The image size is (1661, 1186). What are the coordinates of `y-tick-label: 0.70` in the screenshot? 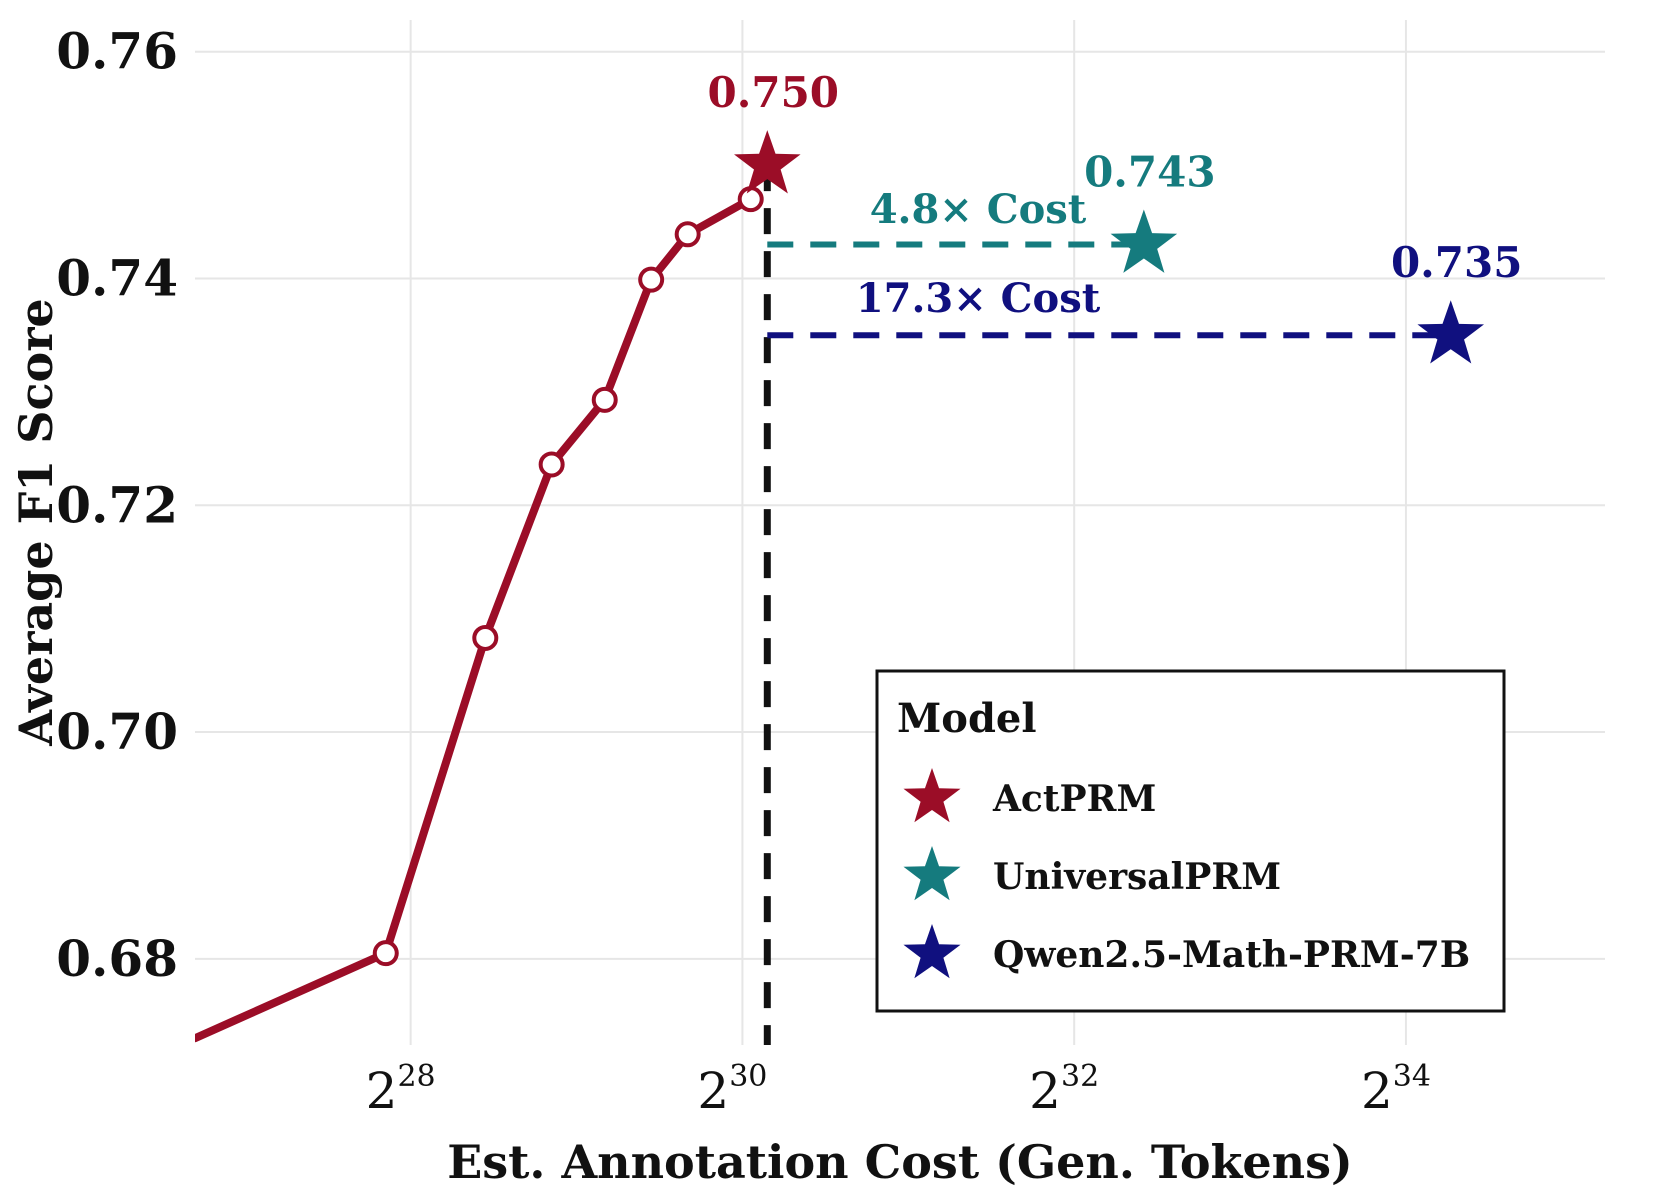 It's located at (117, 731).